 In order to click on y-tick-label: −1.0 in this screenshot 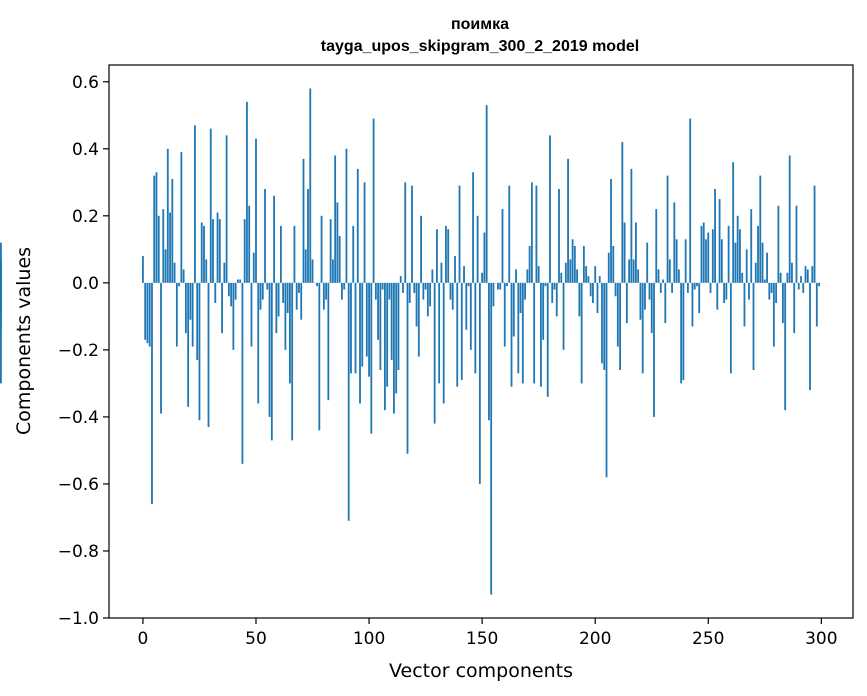, I will do `click(78, 619)`.